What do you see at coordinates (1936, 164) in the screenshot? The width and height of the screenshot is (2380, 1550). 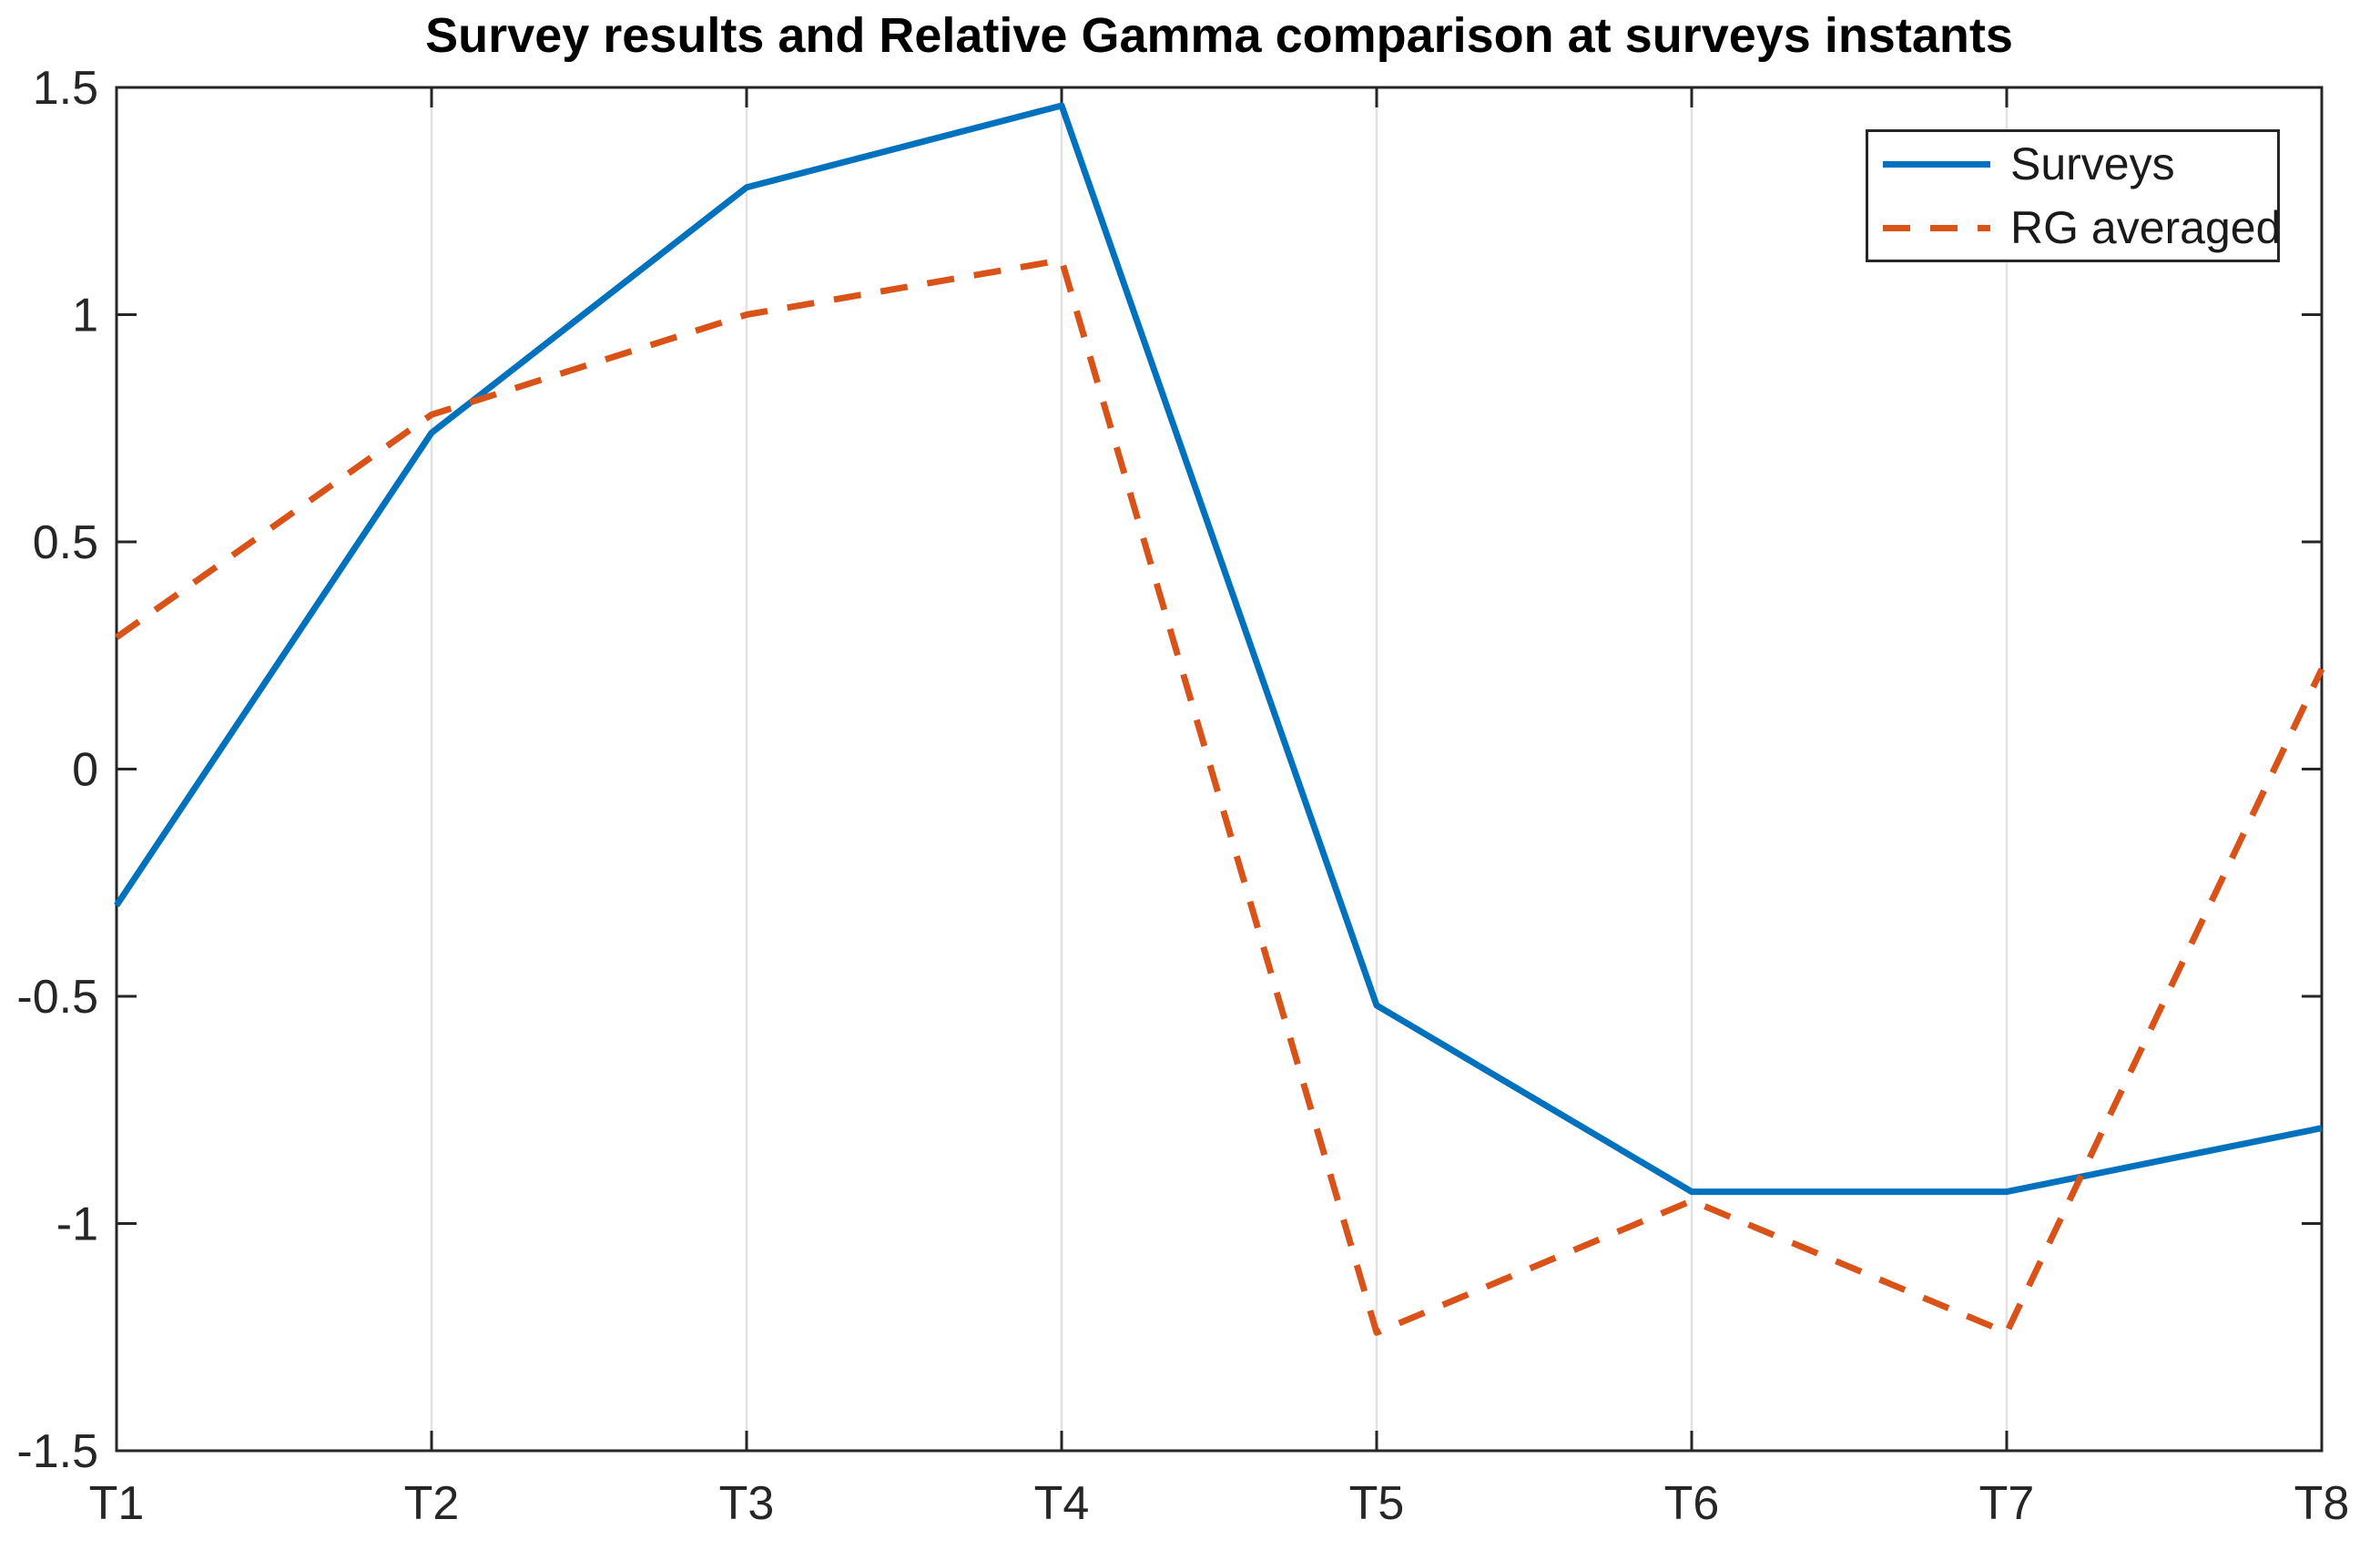 I see `surveys-line-sample-icon` at bounding box center [1936, 164].